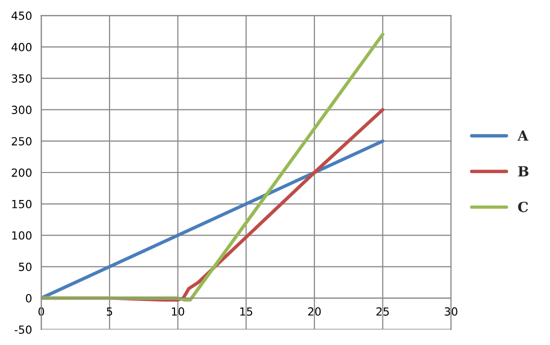 The height and width of the screenshot is (345, 550). What do you see at coordinates (29, 298) in the screenshot?
I see `y-tick-label: 0` at bounding box center [29, 298].